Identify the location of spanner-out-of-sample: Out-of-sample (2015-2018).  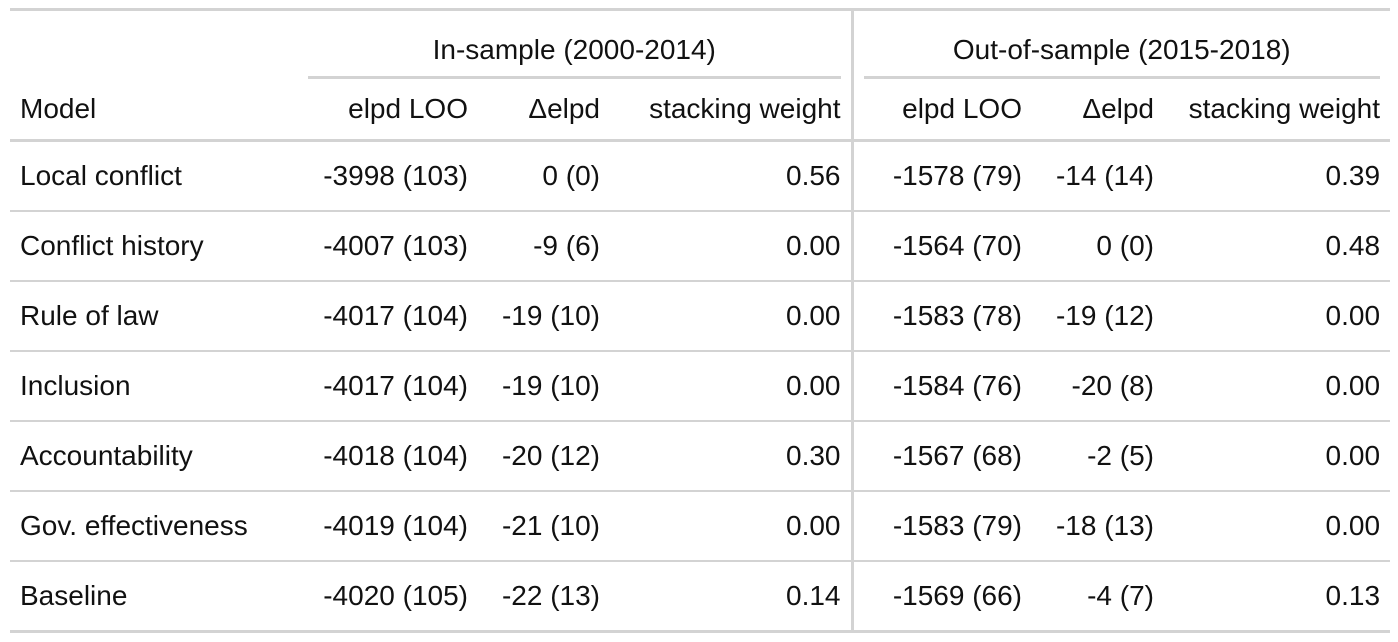
(1121, 44).